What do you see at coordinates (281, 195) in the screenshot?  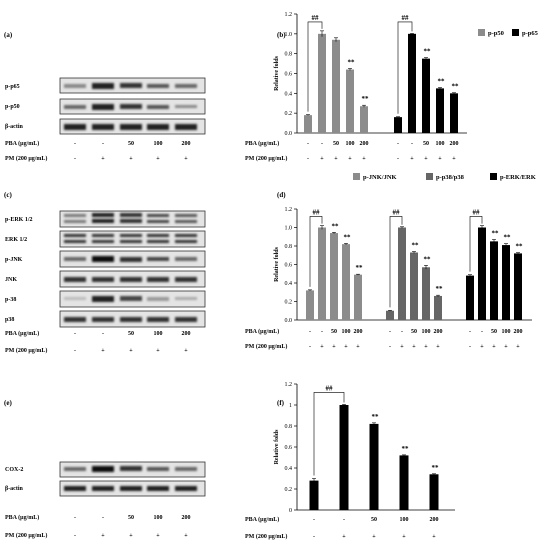 I see `panel-label-d: (d)` at bounding box center [281, 195].